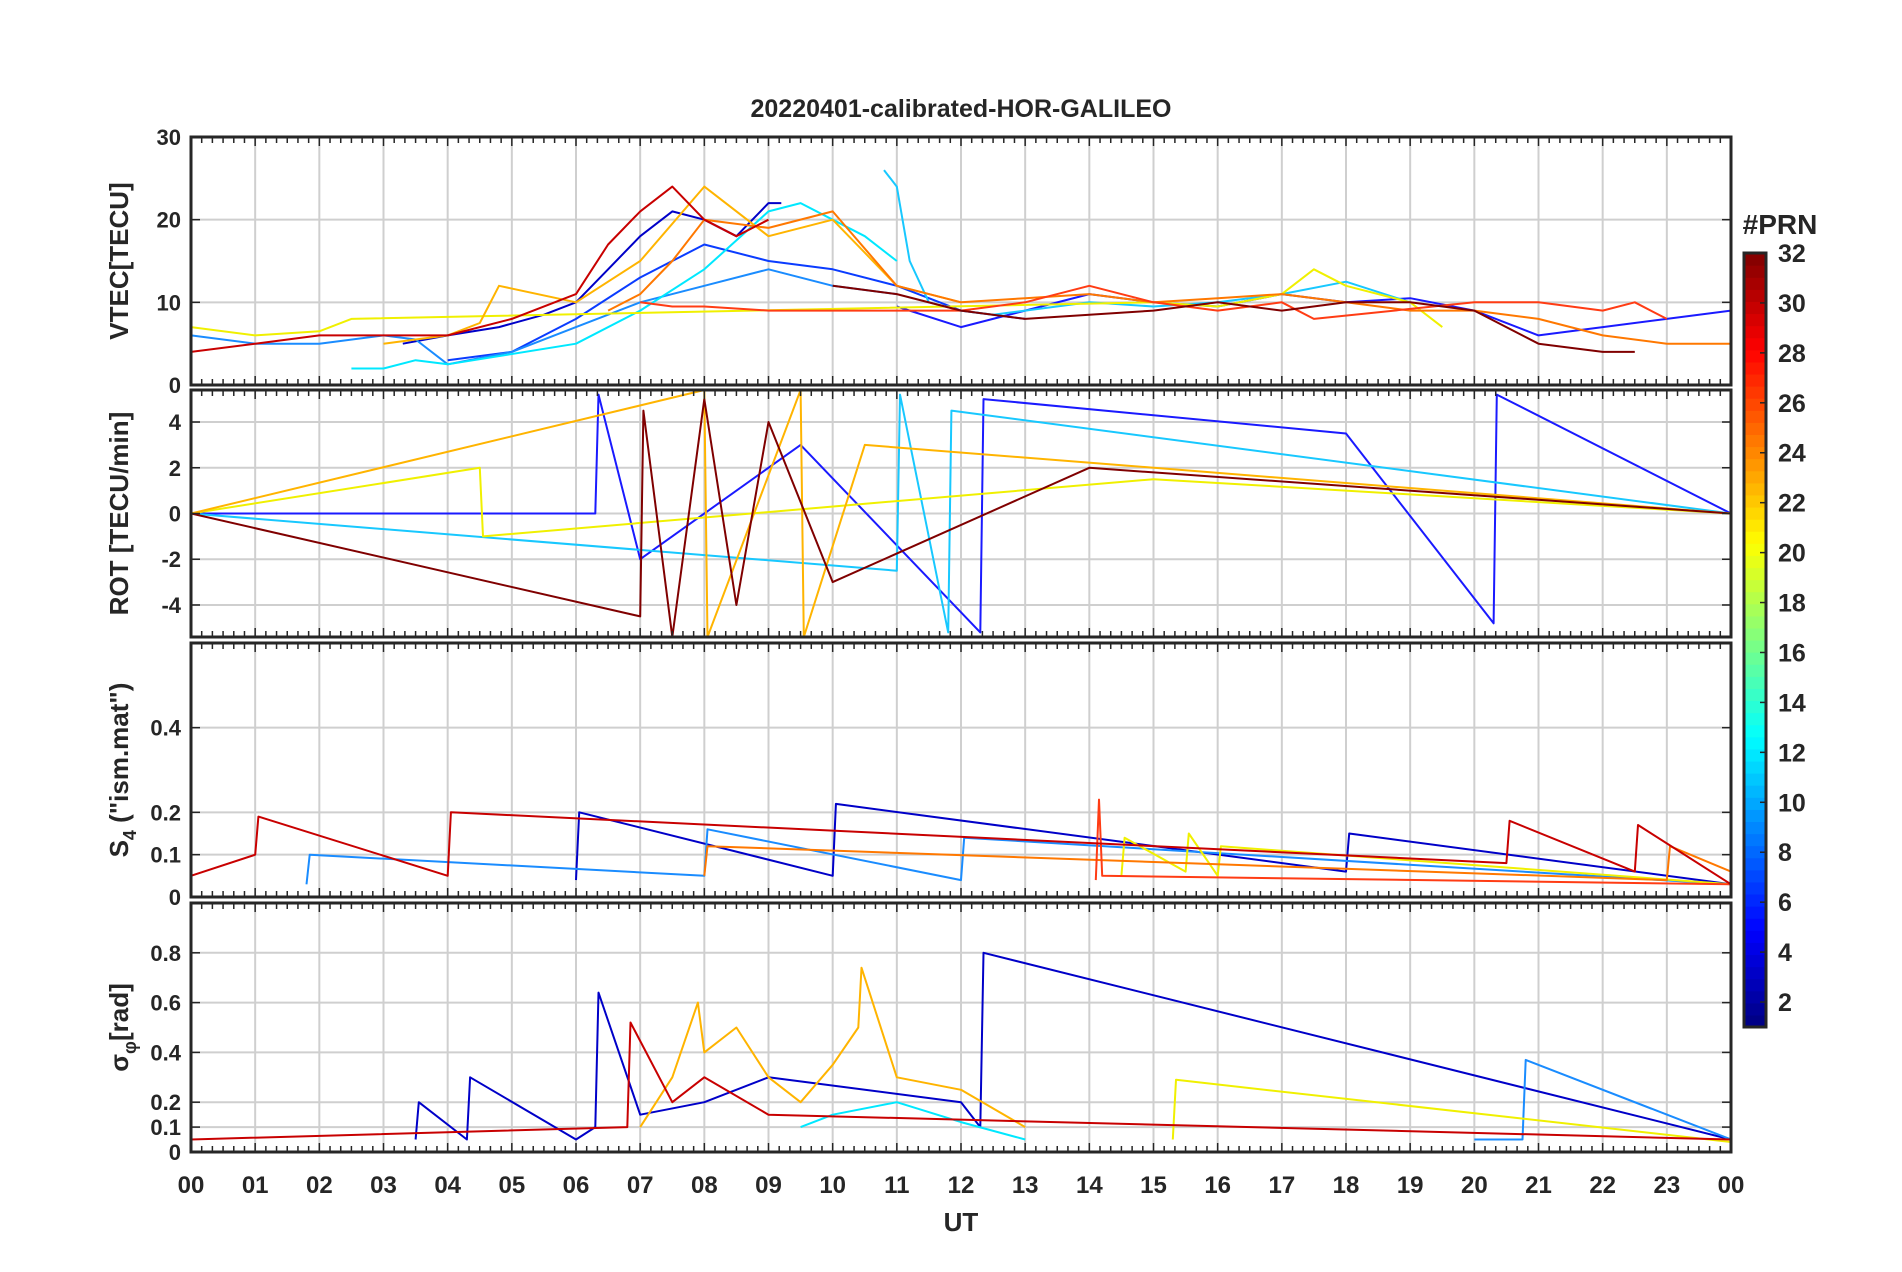 This screenshot has width=1902, height=1272. Describe the element at coordinates (171, 605) in the screenshot. I see `y-tick-label: -4` at that location.